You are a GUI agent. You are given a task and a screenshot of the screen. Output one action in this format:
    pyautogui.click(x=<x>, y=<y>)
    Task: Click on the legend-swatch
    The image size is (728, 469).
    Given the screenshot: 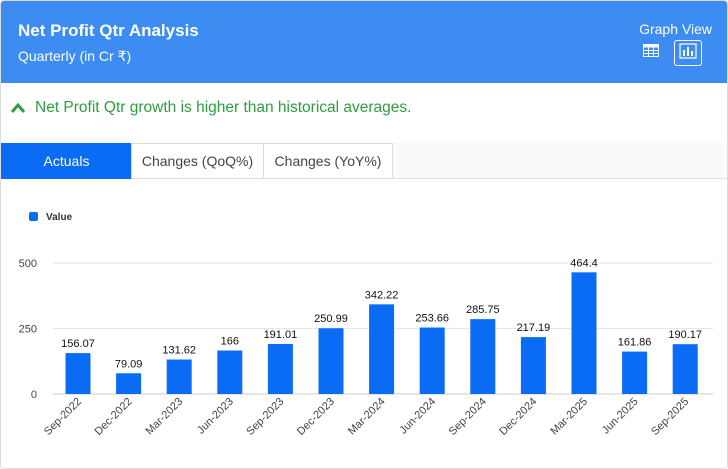 What is the action you would take?
    pyautogui.click(x=33, y=216)
    